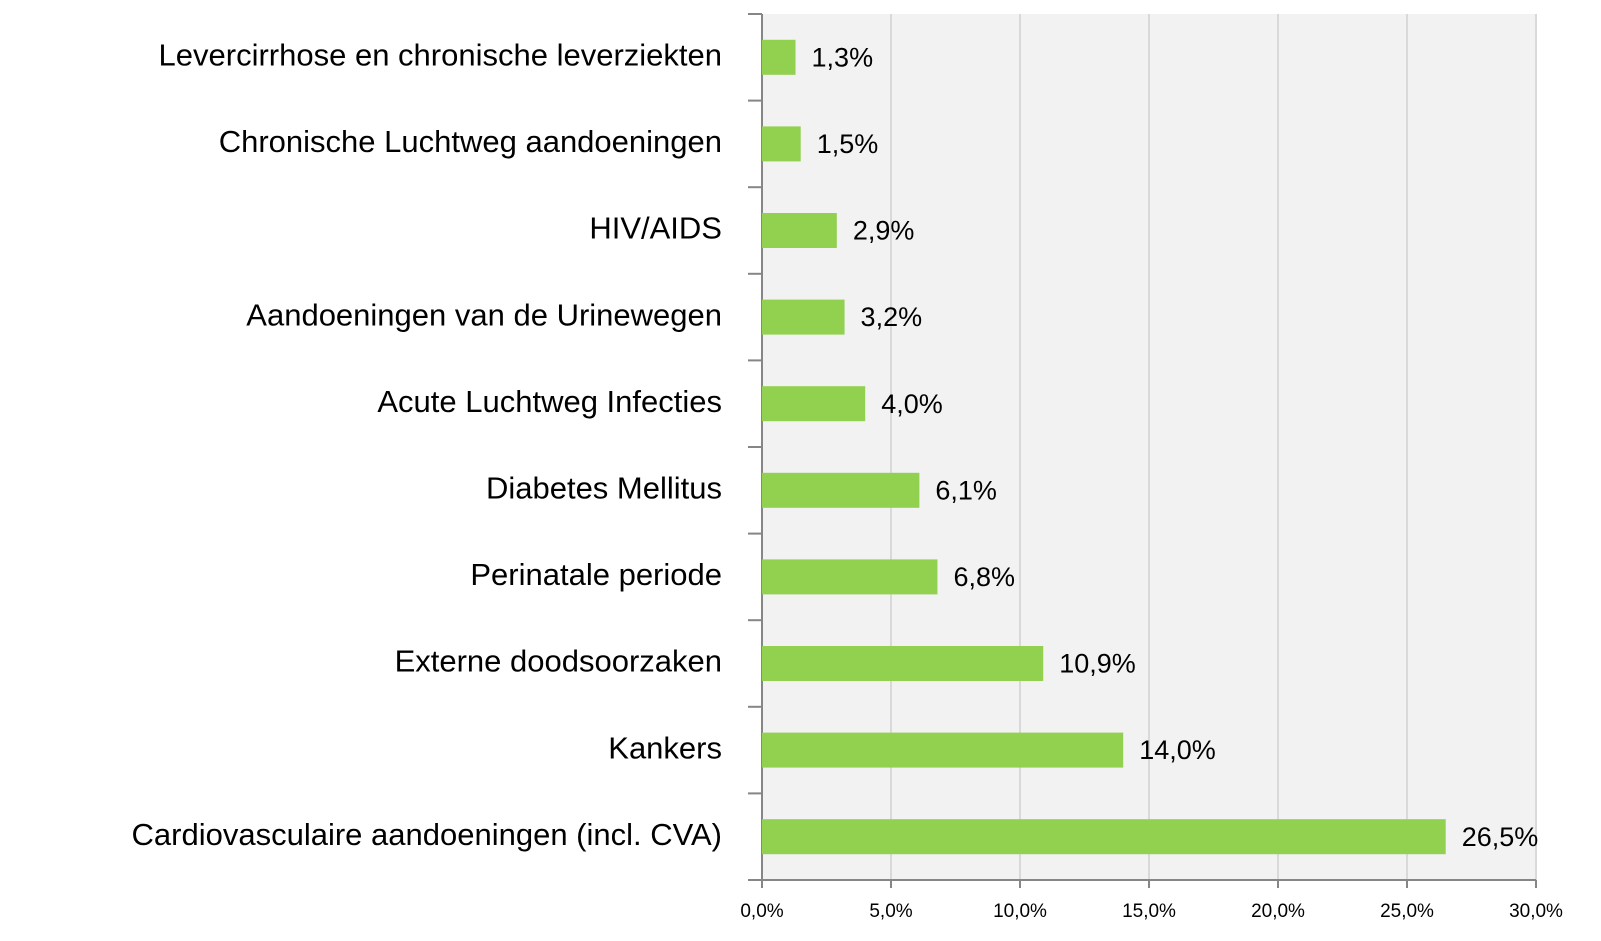 The height and width of the screenshot is (941, 1601). What do you see at coordinates (1536, 911) in the screenshot?
I see `x-tick-label: 30,0%` at bounding box center [1536, 911].